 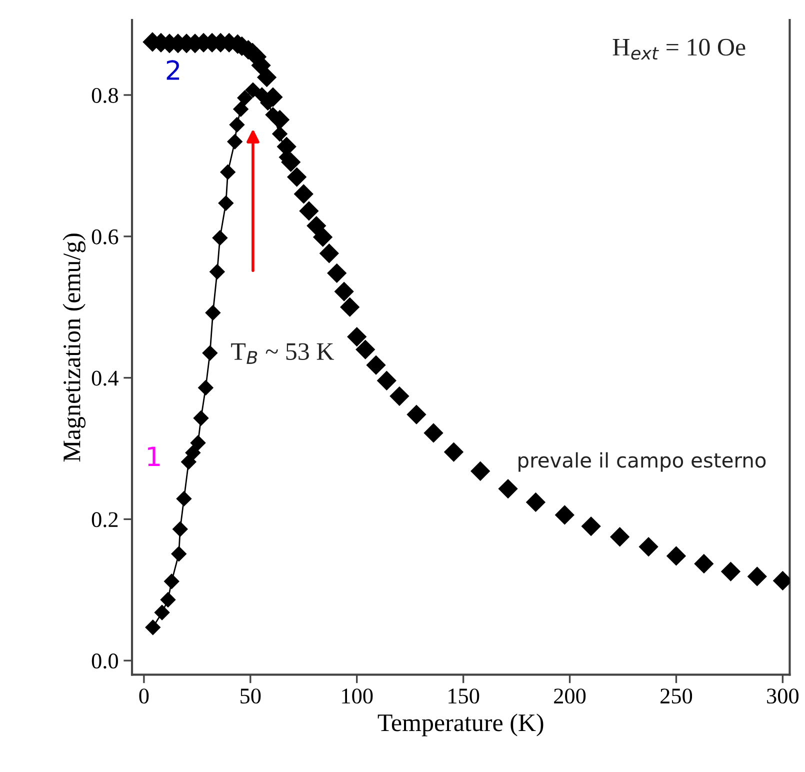 What do you see at coordinates (282, 353) in the screenshot?
I see `annotation: T$_{B}$ ~ 53 K` at bounding box center [282, 353].